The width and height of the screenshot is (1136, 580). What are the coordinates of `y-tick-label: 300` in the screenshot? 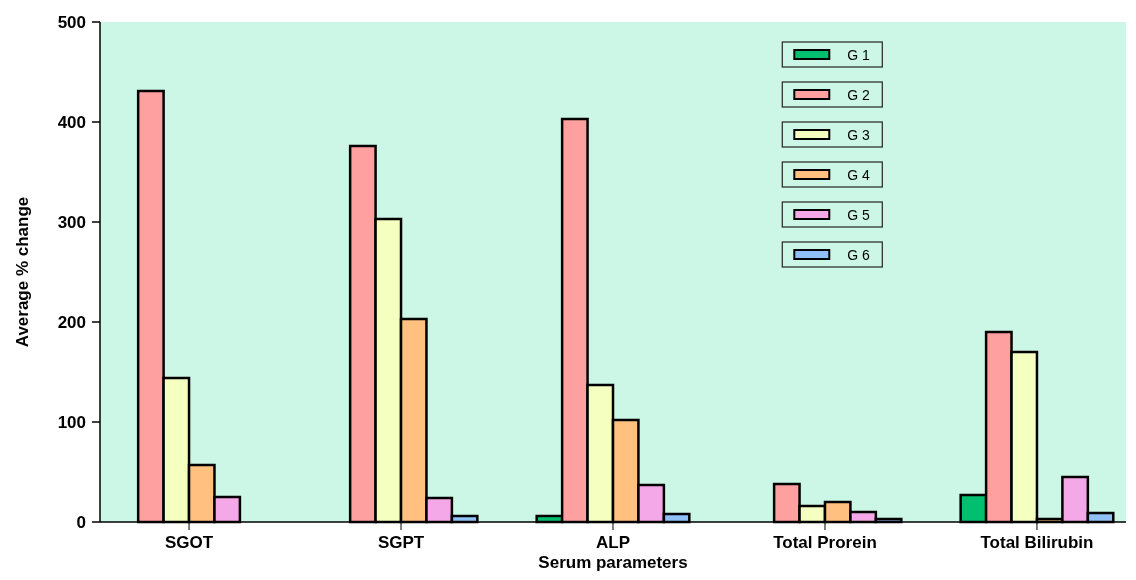 It's located at (71, 222).